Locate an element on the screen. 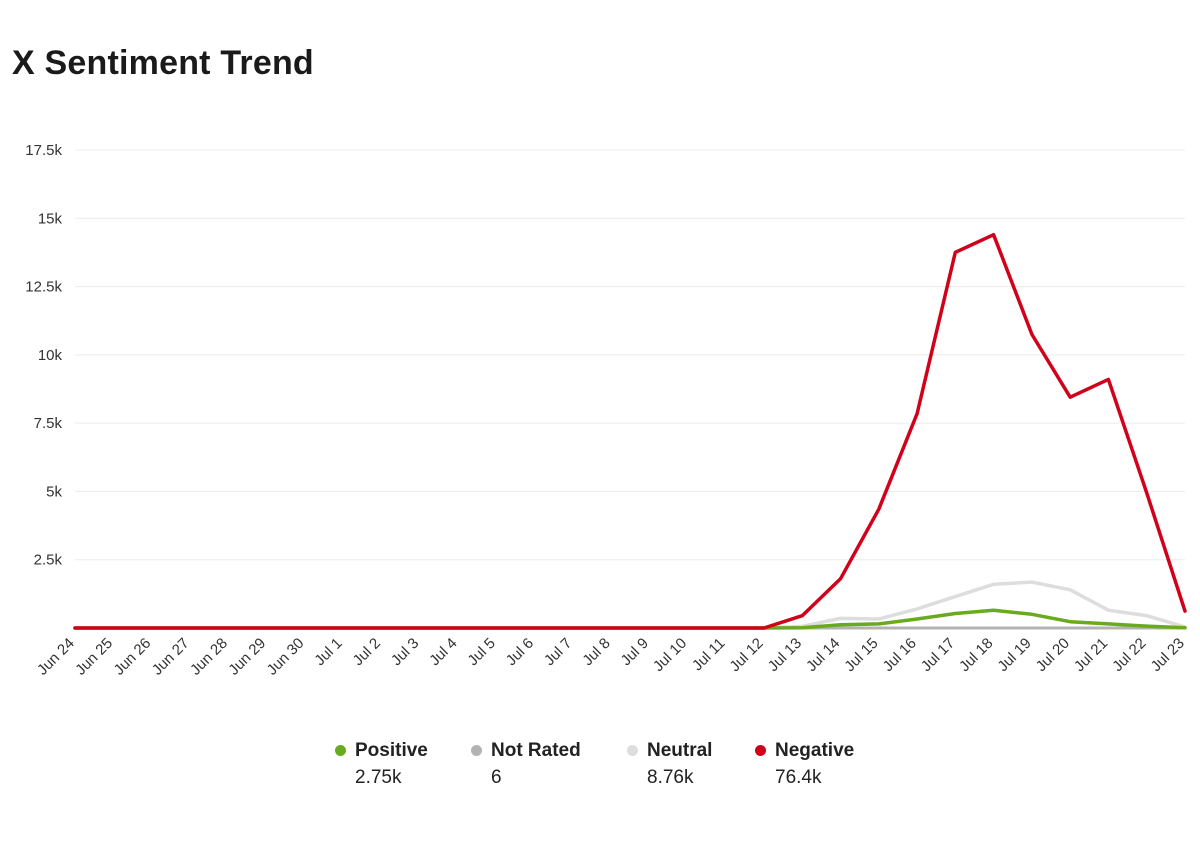 The width and height of the screenshot is (1200, 856). x-tick-label: Jul 10 is located at coordinates (670, 655).